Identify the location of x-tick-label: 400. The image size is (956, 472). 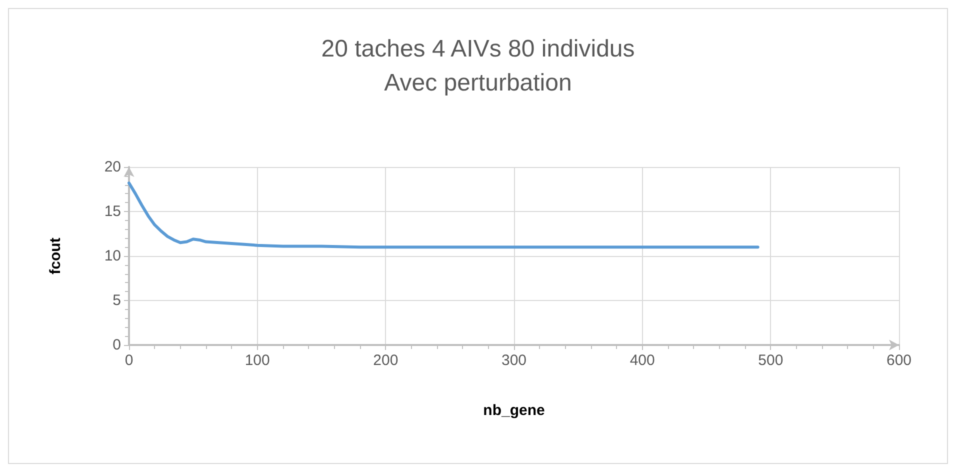
(642, 360).